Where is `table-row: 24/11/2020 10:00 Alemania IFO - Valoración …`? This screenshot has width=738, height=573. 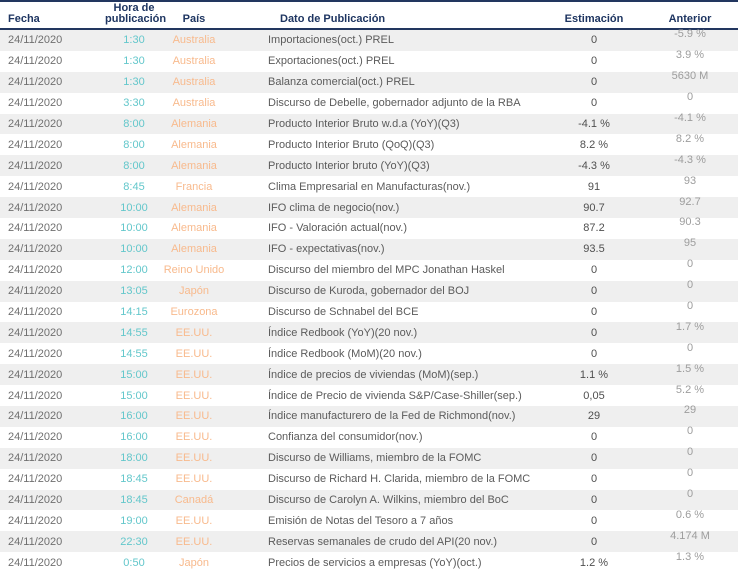 table-row: 24/11/2020 10:00 Alemania IFO - Valoración … is located at coordinates (369, 227).